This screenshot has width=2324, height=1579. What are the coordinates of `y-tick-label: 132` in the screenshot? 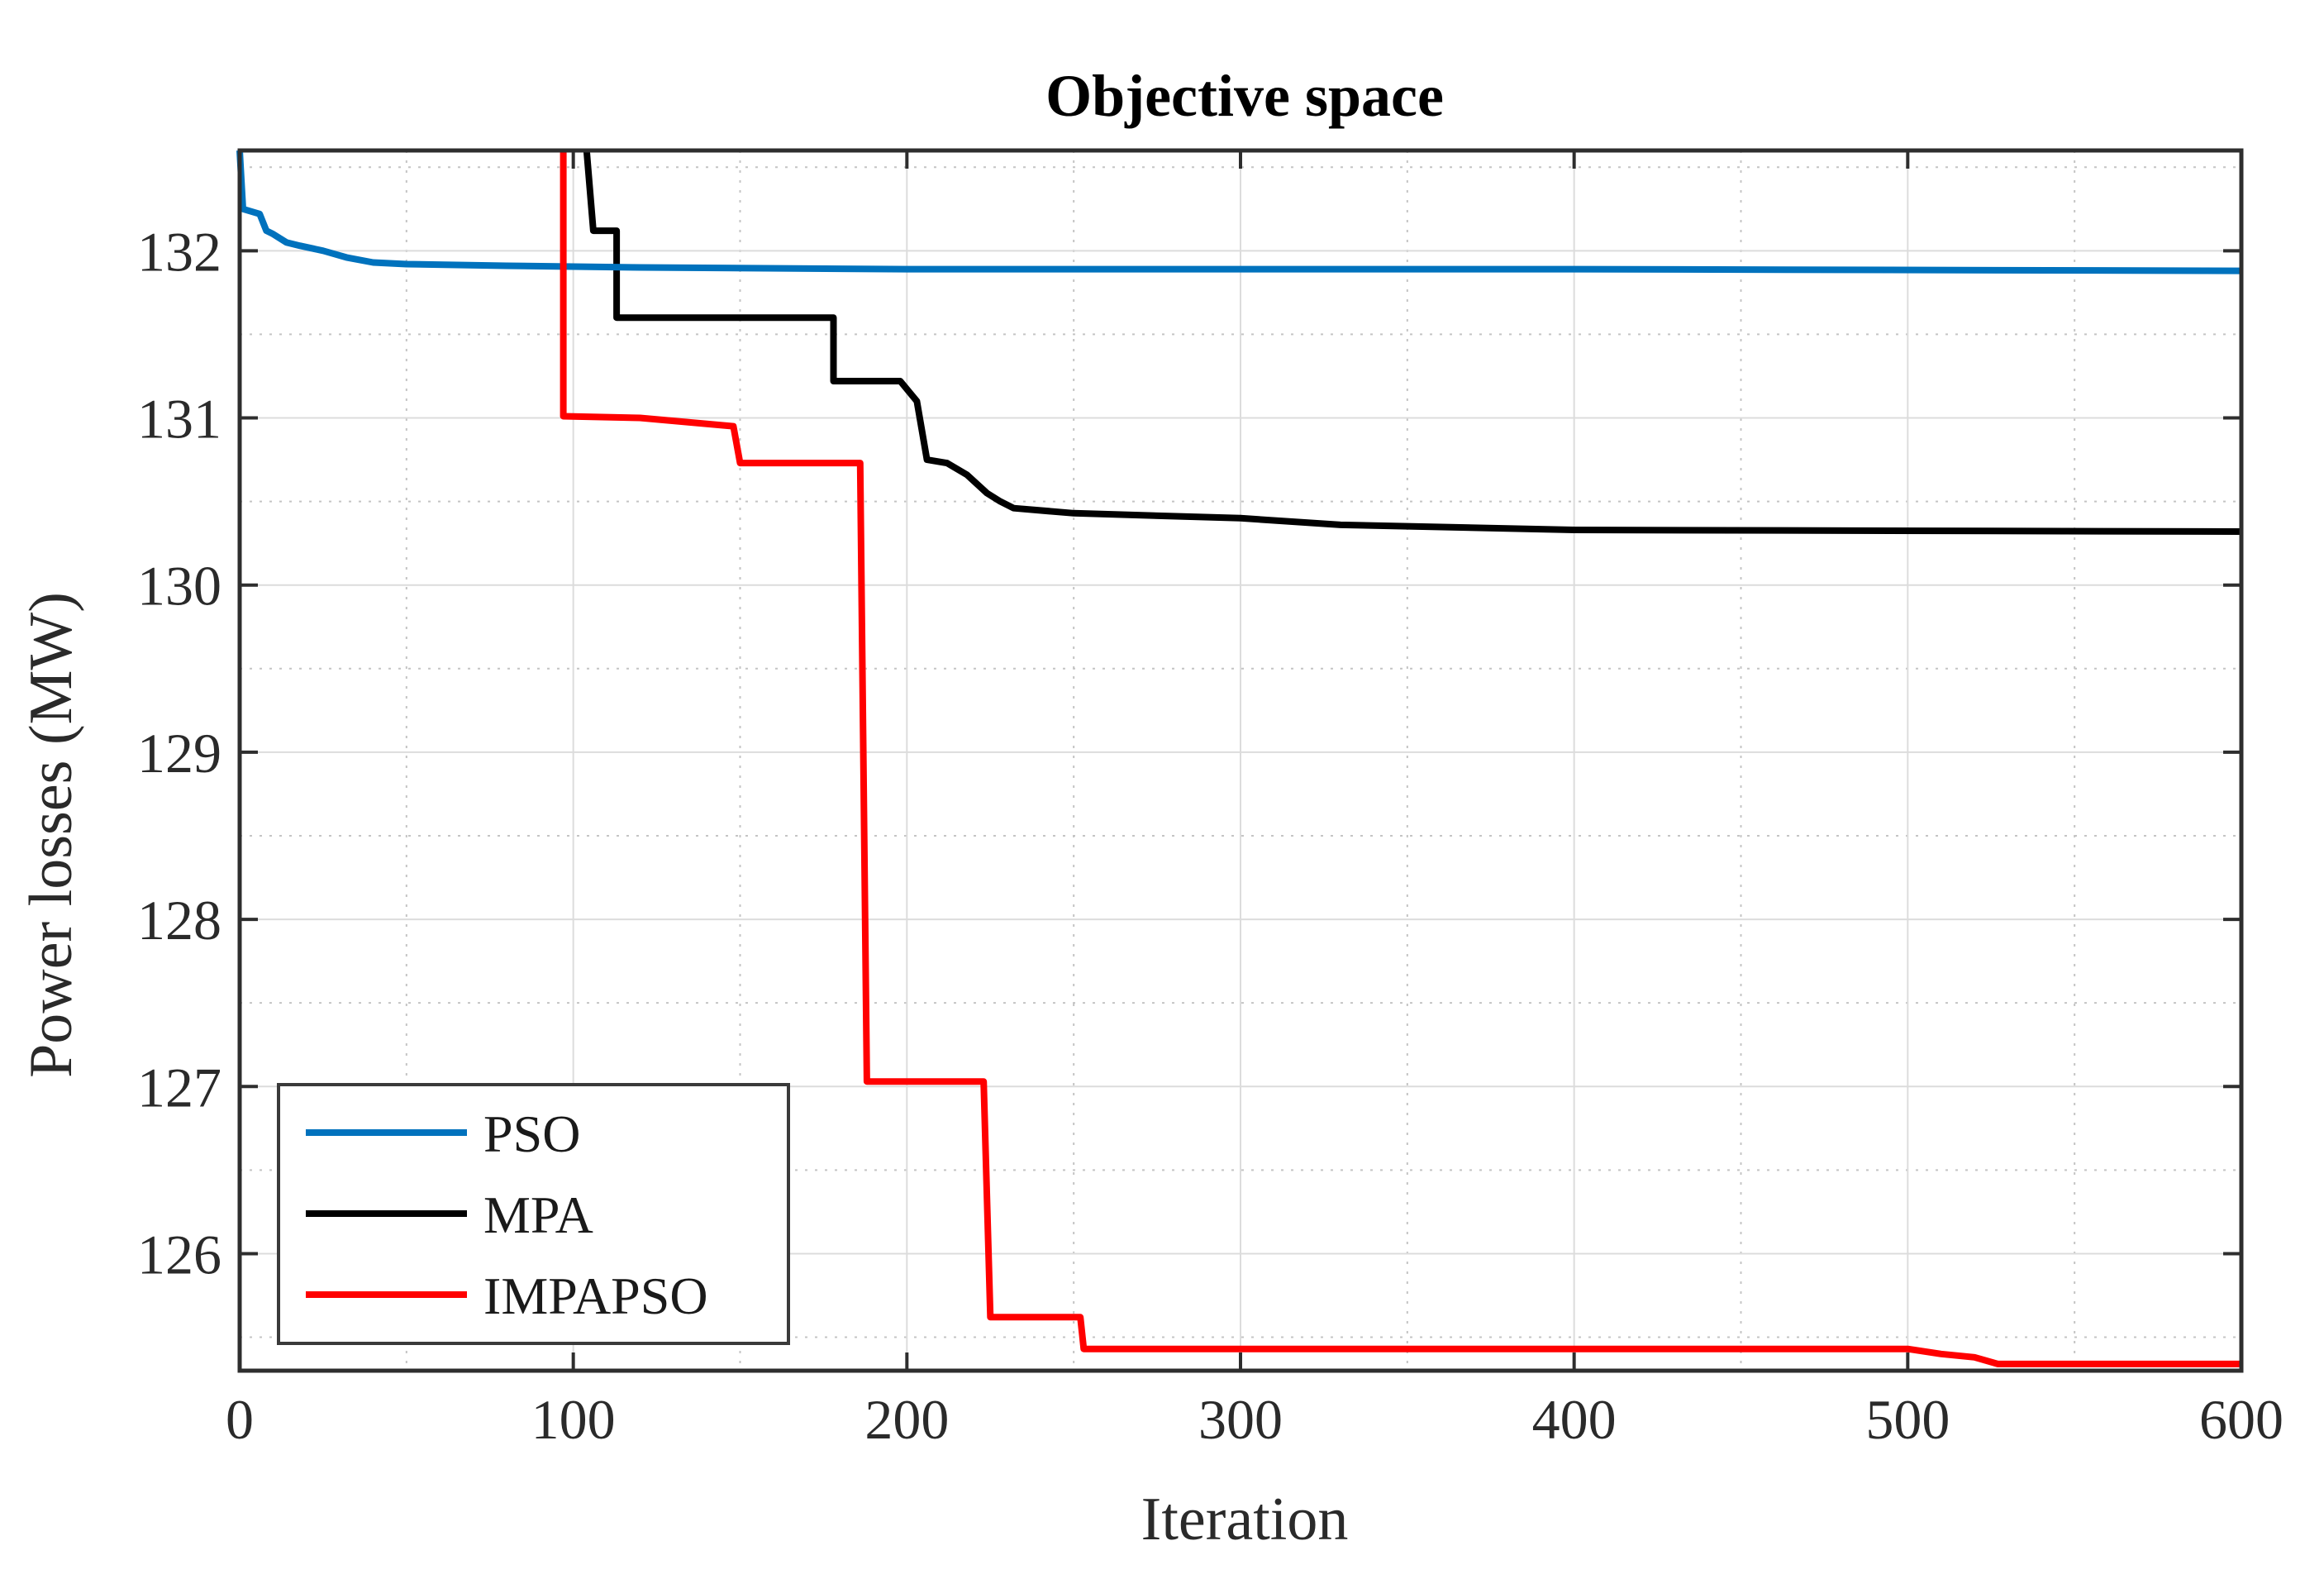 It's located at (179, 251).